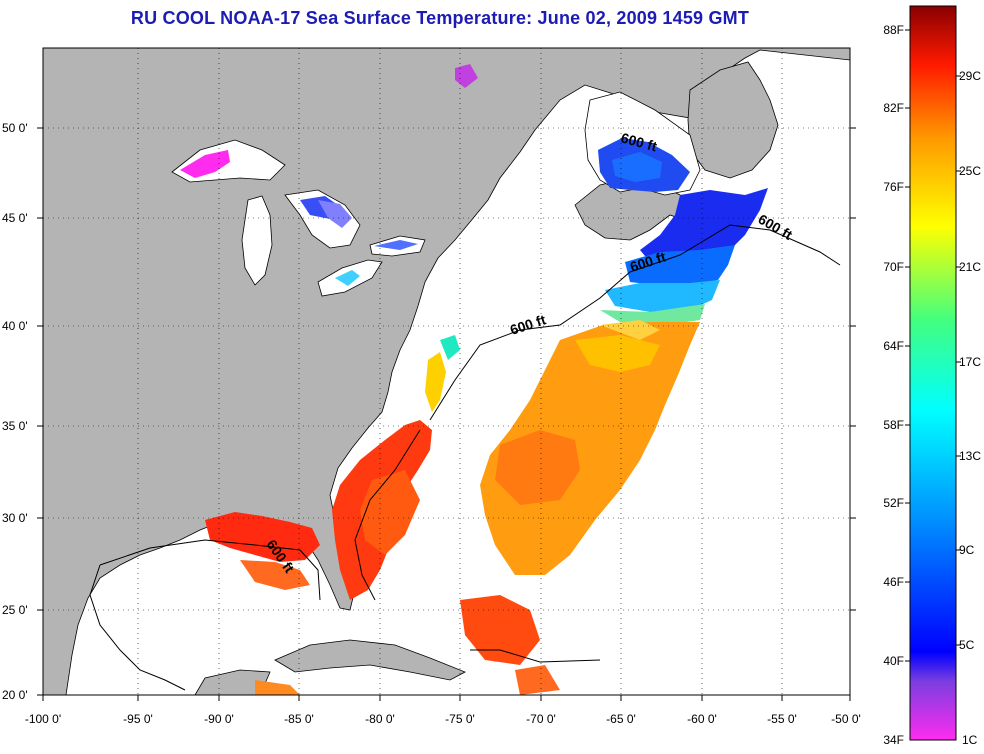  I want to click on lat-tick-label: 20 0', so click(15, 695).